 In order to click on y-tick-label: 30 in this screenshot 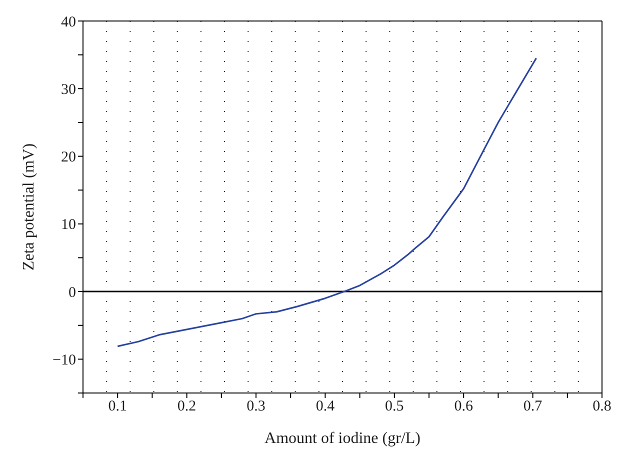, I will do `click(68, 90)`.